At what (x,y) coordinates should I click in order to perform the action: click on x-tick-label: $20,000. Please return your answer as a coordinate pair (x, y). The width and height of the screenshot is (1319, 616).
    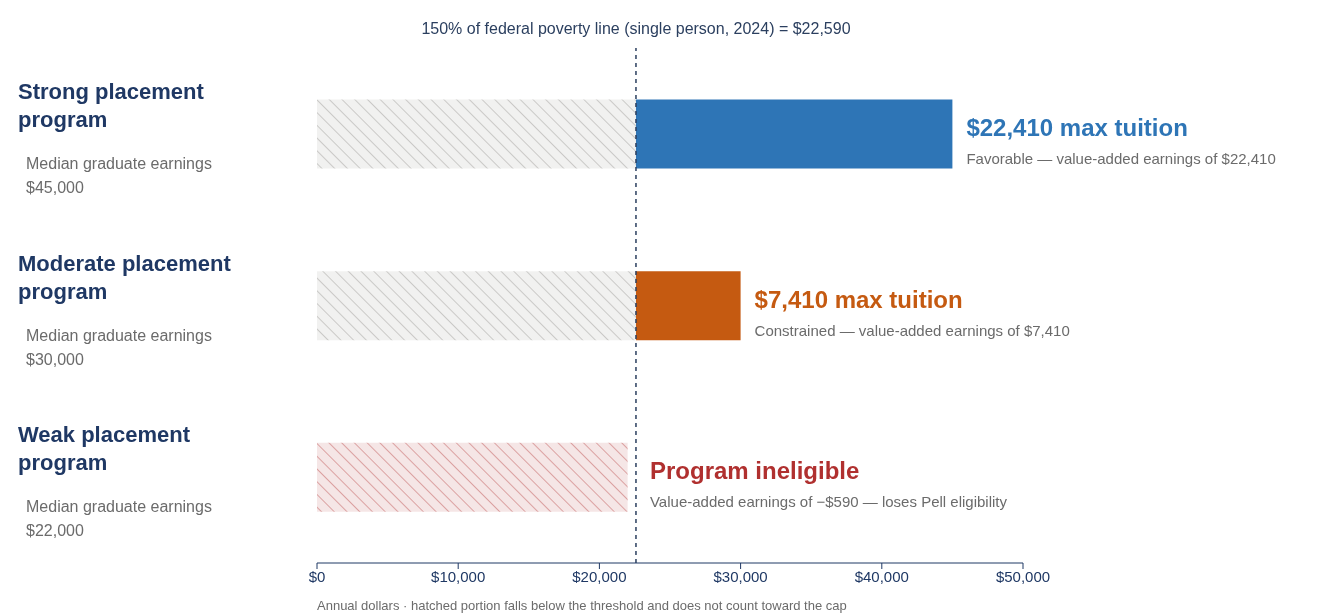
    Looking at the image, I should click on (599, 576).